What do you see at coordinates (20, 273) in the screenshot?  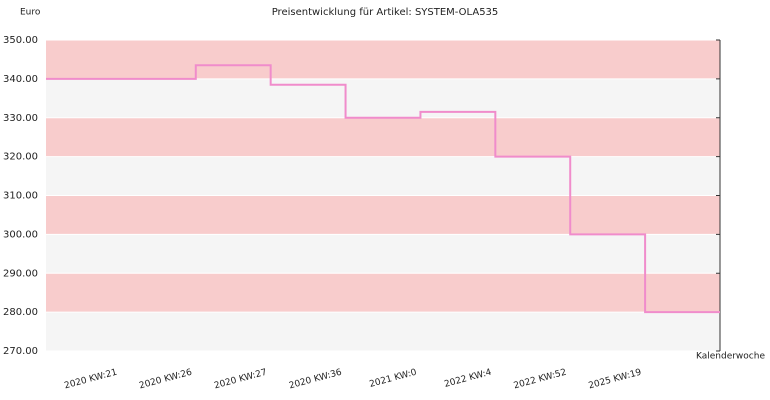 I see `y-tick-label: 290.00` at bounding box center [20, 273].